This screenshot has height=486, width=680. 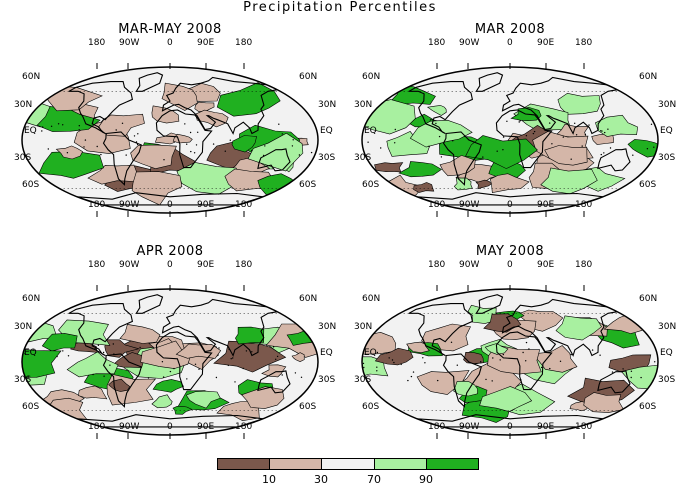 I want to click on map-svg, so click(x=170, y=362).